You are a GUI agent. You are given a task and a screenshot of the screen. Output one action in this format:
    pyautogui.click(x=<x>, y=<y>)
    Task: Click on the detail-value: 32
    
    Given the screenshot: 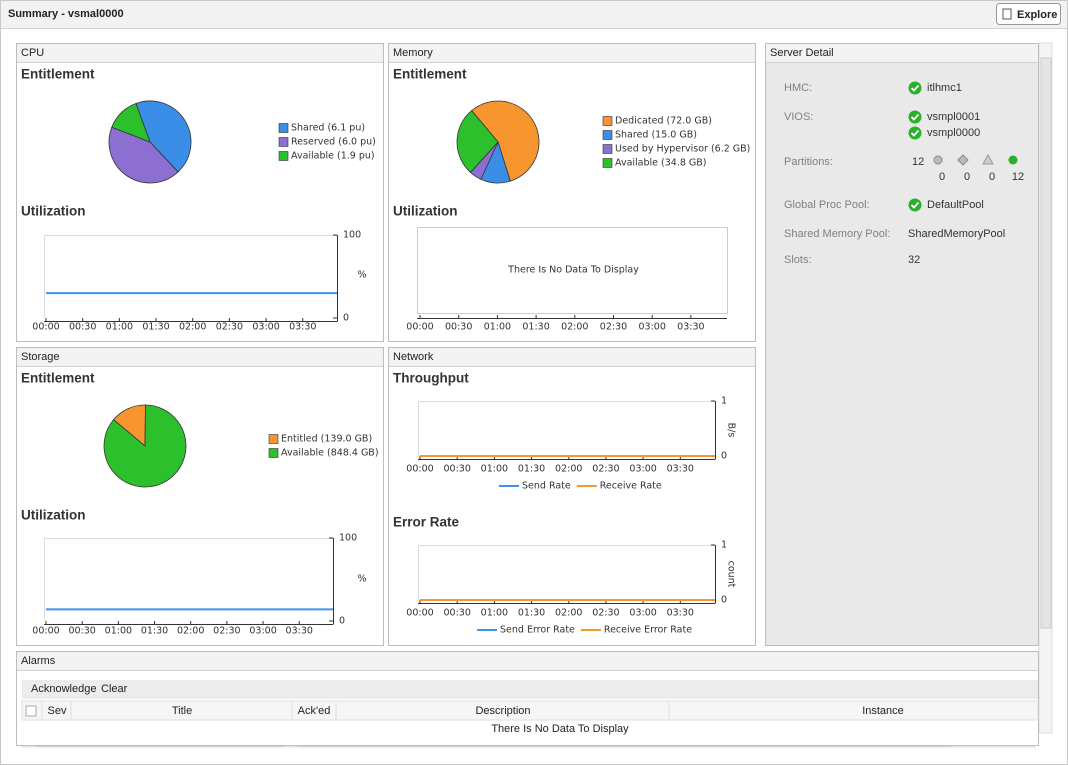 What is the action you would take?
    pyautogui.click(x=914, y=260)
    